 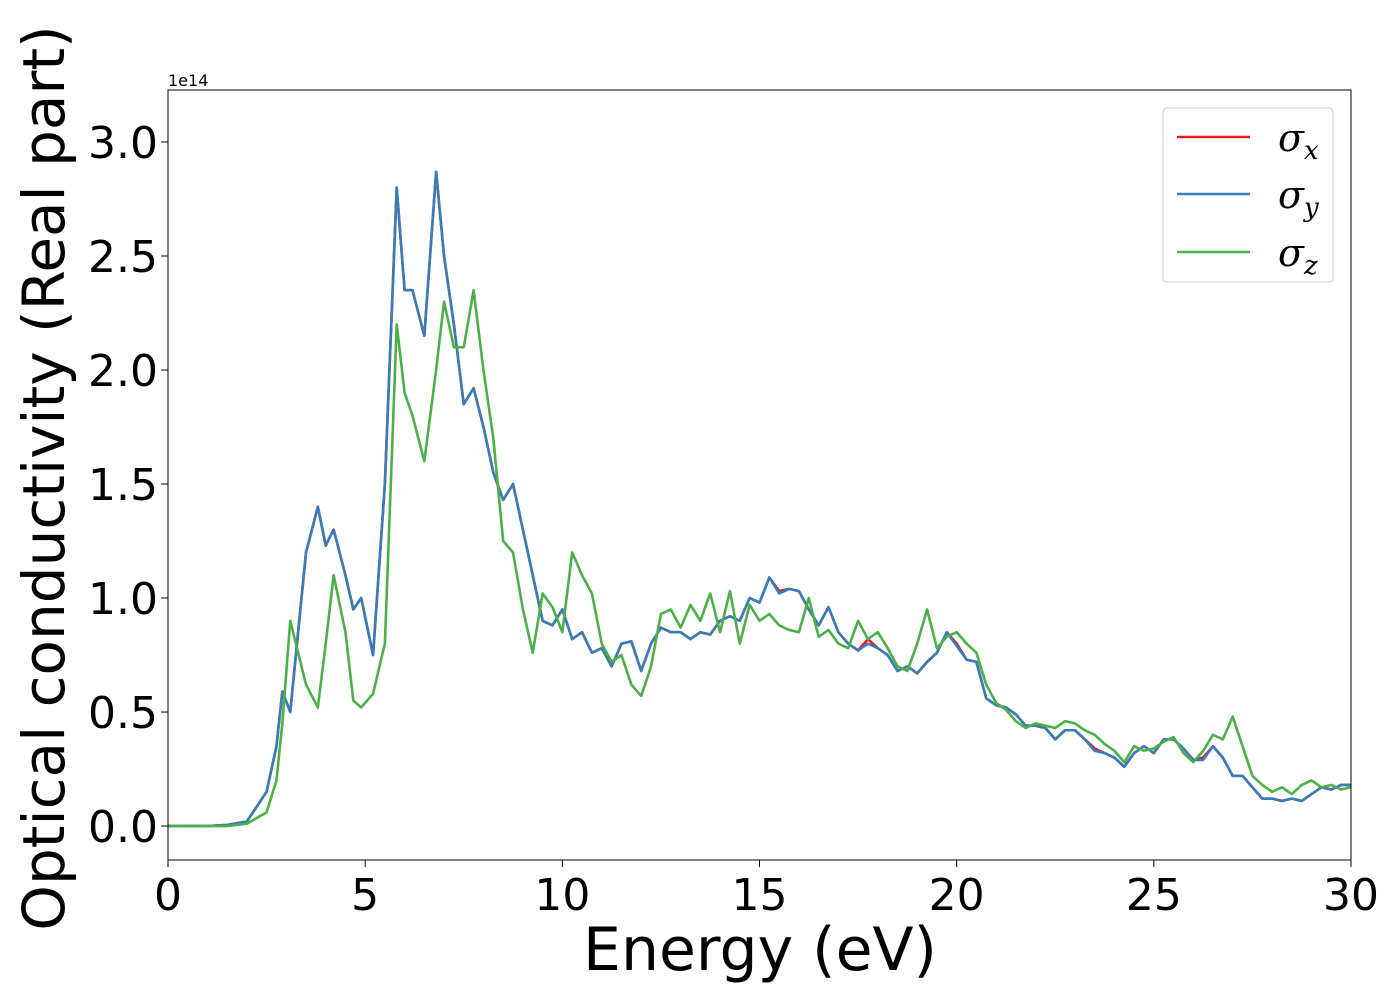 I want to click on y-tick-label: 1.5, so click(x=123, y=485).